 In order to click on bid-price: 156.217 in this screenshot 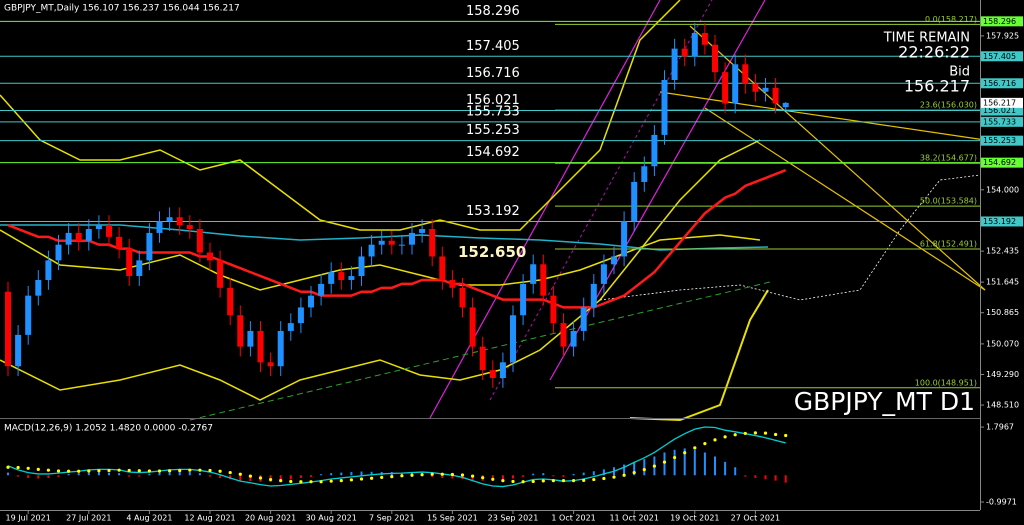, I will do `click(999, 102)`.